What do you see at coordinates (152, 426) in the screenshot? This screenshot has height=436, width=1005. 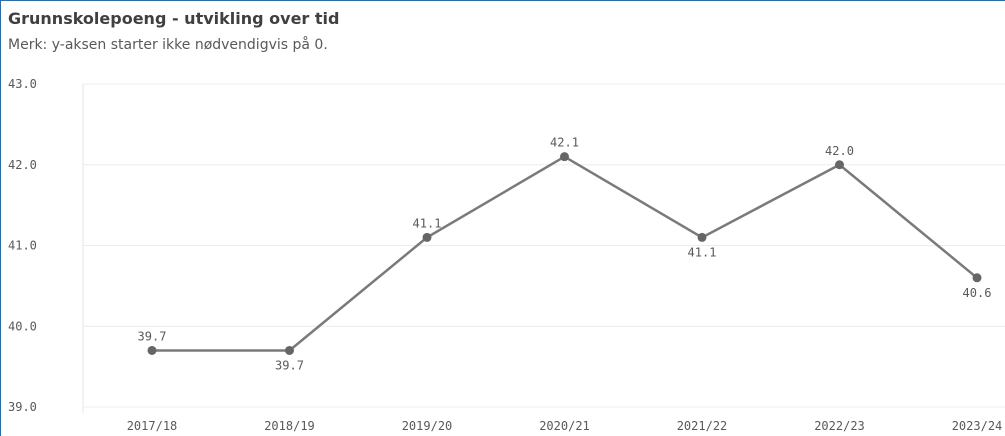 I see `x-tick-label: 2017/18` at bounding box center [152, 426].